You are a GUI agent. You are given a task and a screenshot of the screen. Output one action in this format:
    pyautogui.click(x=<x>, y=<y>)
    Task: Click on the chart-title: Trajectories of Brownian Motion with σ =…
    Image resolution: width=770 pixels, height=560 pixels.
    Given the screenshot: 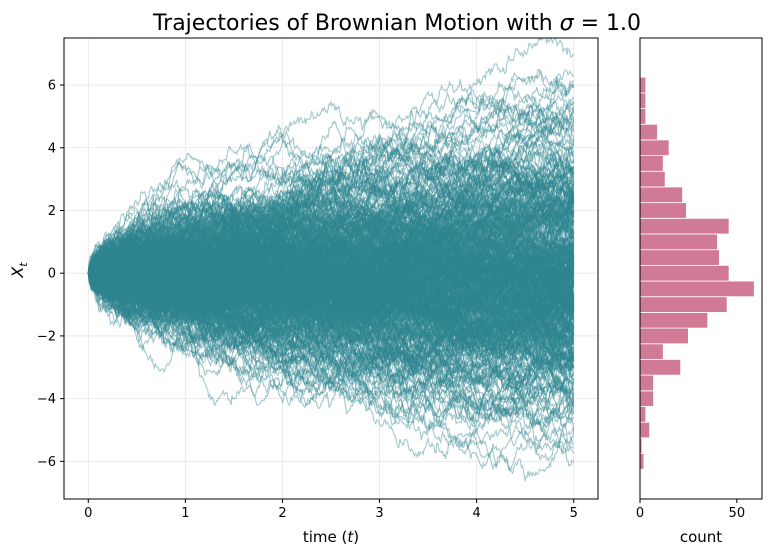 What is the action you would take?
    pyautogui.click(x=396, y=23)
    